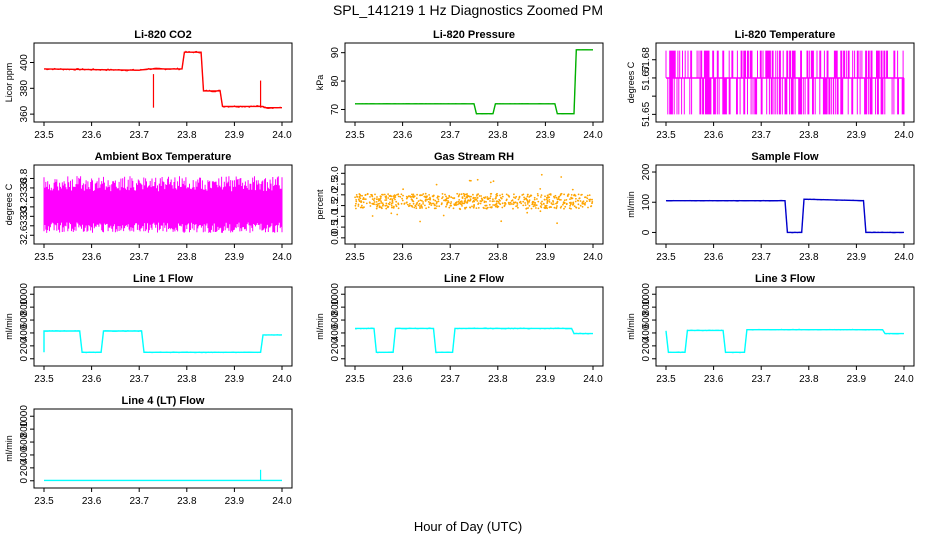 The image size is (936, 540). What do you see at coordinates (24, 319) in the screenshot?
I see `y-tick-label: 600` at bounding box center [24, 319].